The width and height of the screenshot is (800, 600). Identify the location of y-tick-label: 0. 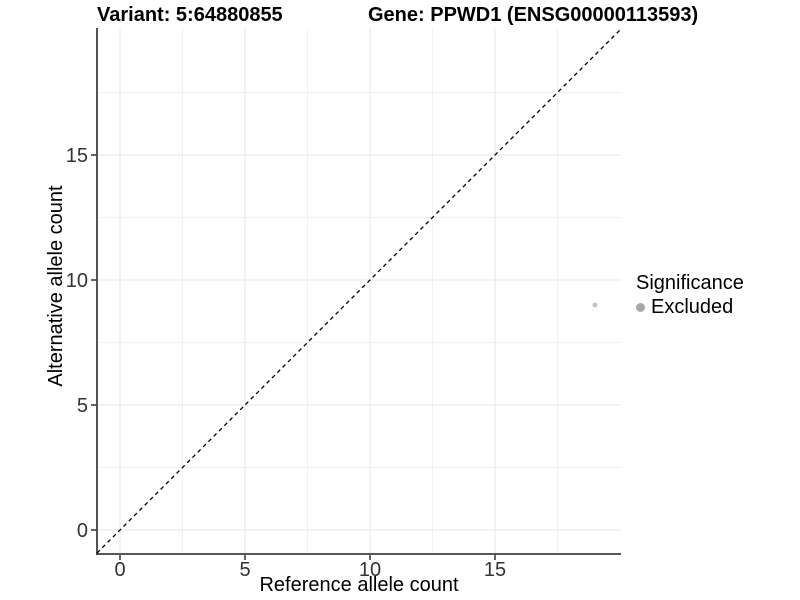
(82, 531).